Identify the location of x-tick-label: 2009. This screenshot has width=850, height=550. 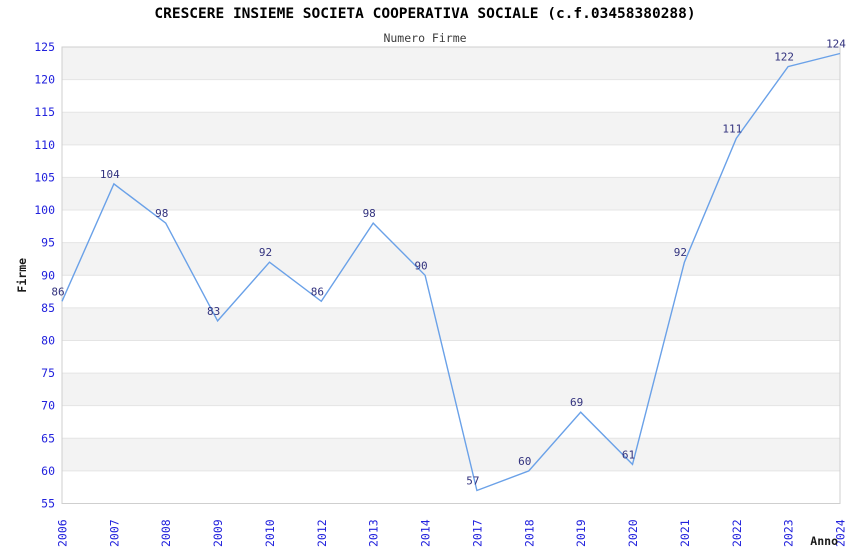
(218, 533).